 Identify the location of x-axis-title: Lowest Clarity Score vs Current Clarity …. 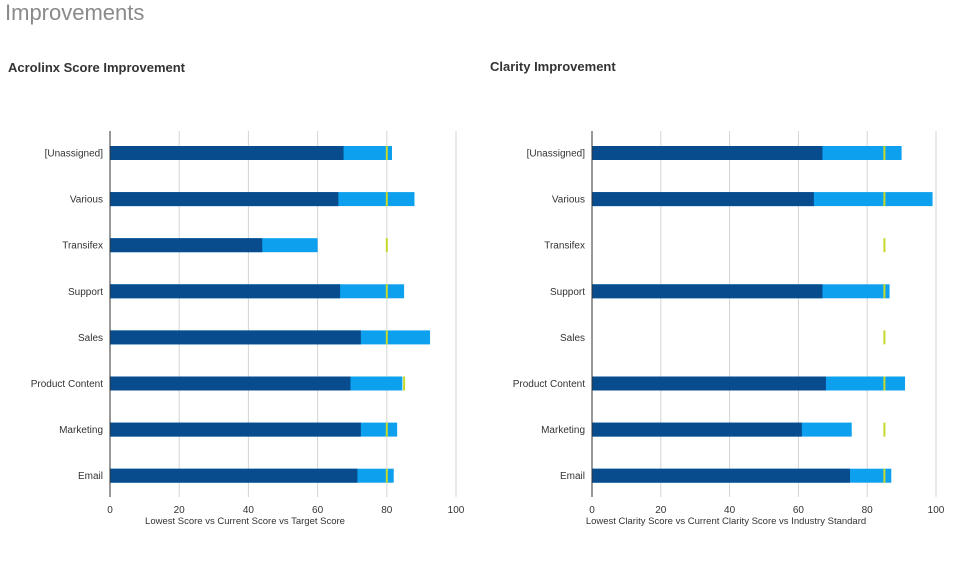
(726, 521).